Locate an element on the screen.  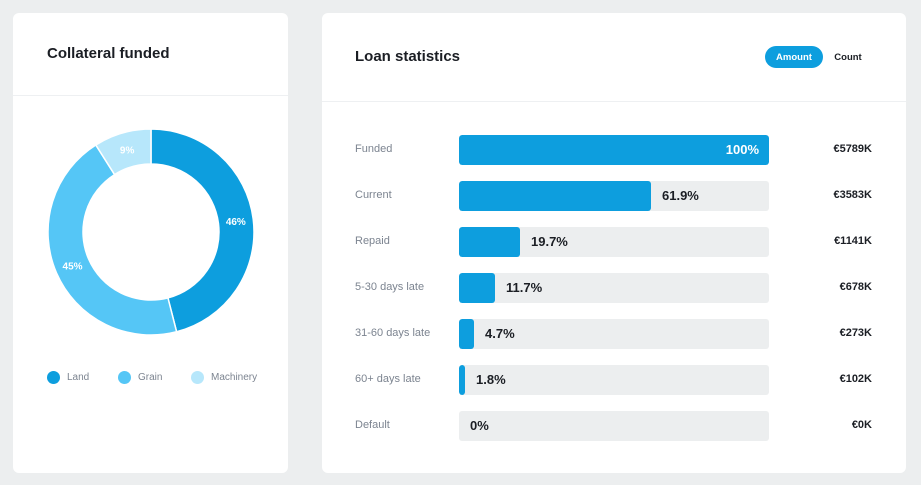
legend-item-machinery: Machinery is located at coordinates (224, 377).